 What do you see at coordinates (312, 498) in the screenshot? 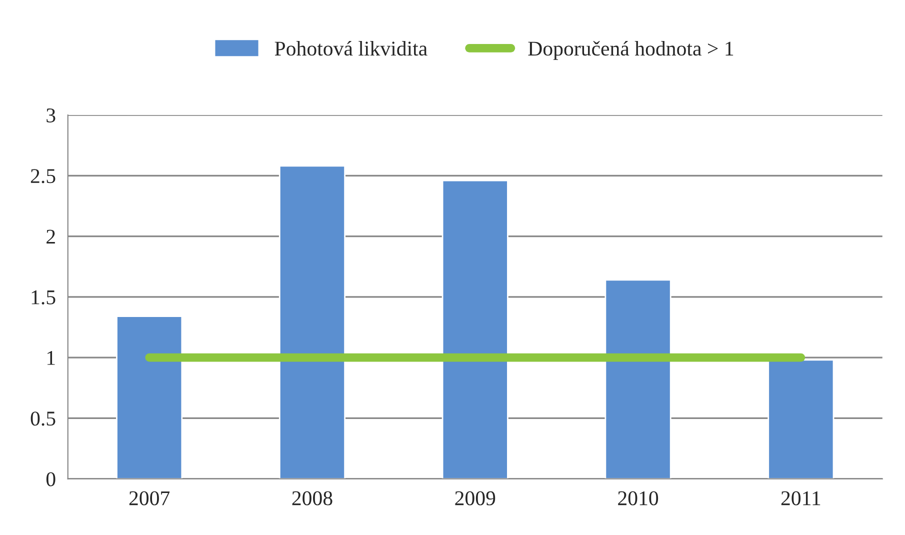
I see `x-tick-label: 2008` at bounding box center [312, 498].